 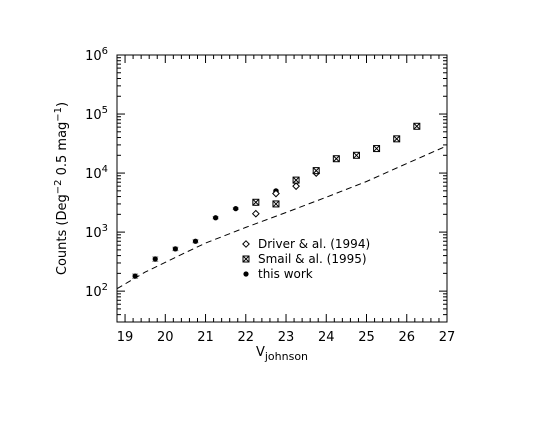 What do you see at coordinates (314, 244) in the screenshot?
I see `legend-label: Driver & al. (1994)` at bounding box center [314, 244].